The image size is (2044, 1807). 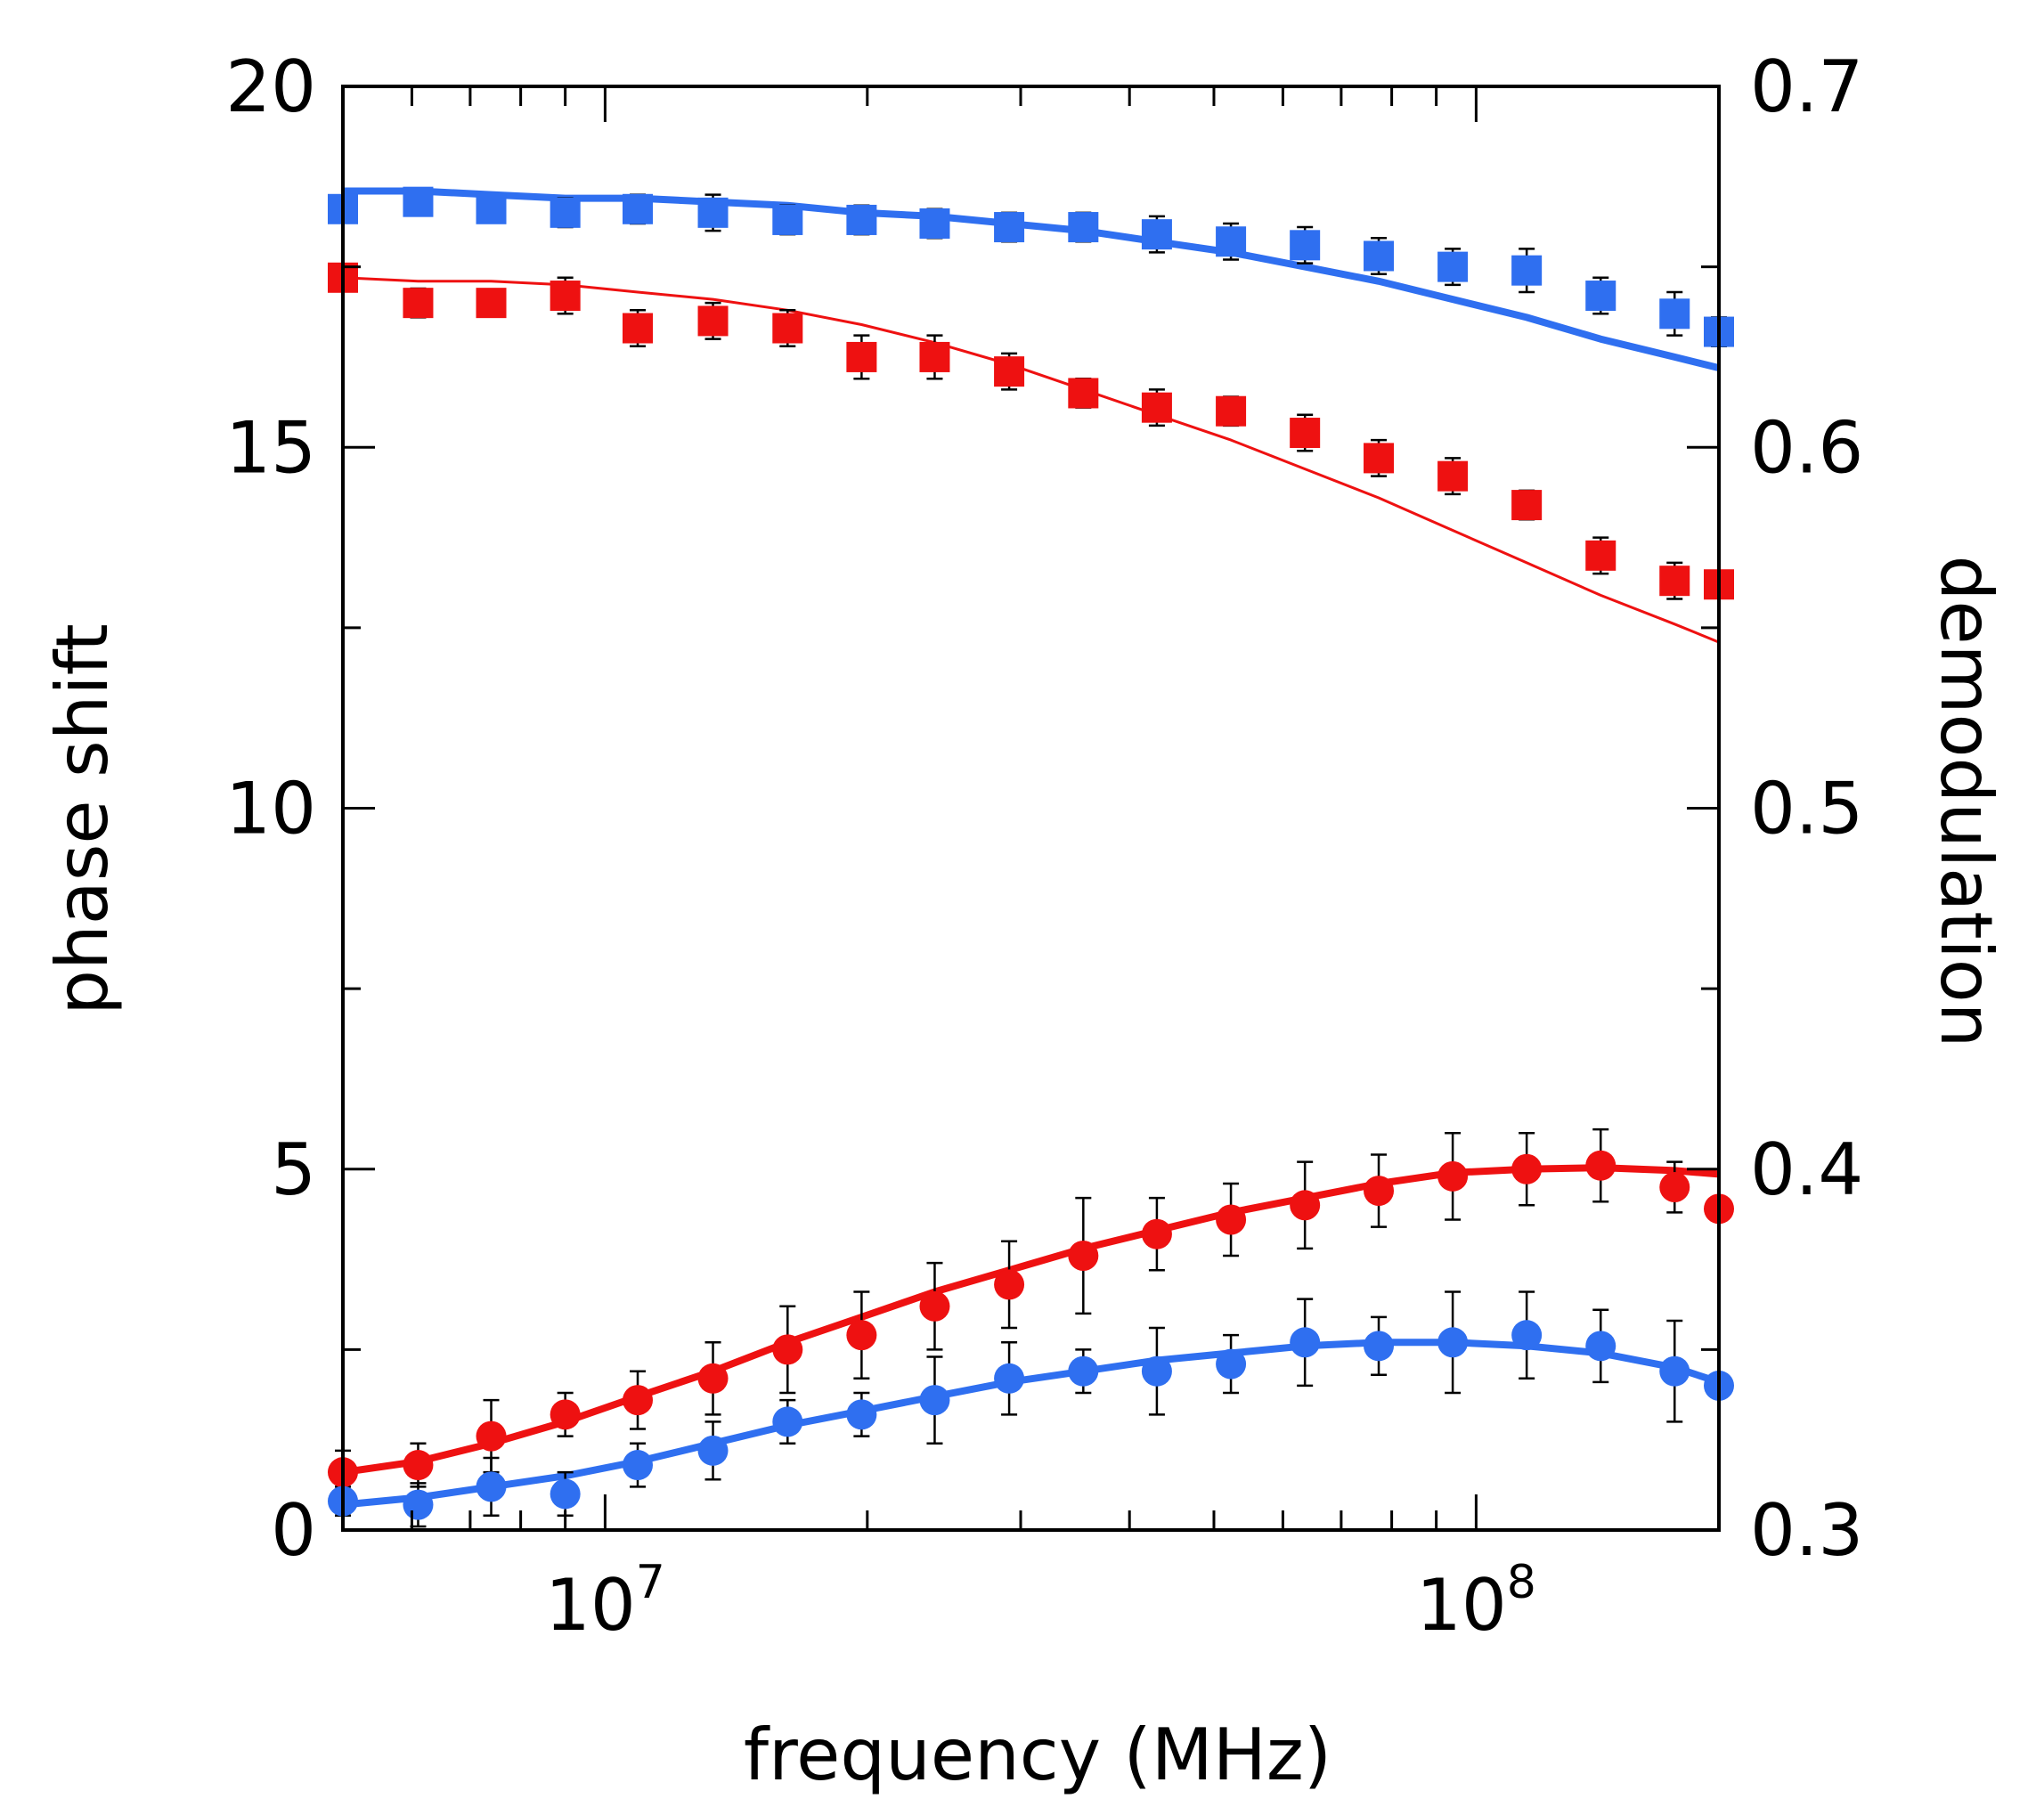 I want to click on y-left-tick-label: 0, so click(x=293, y=1531).